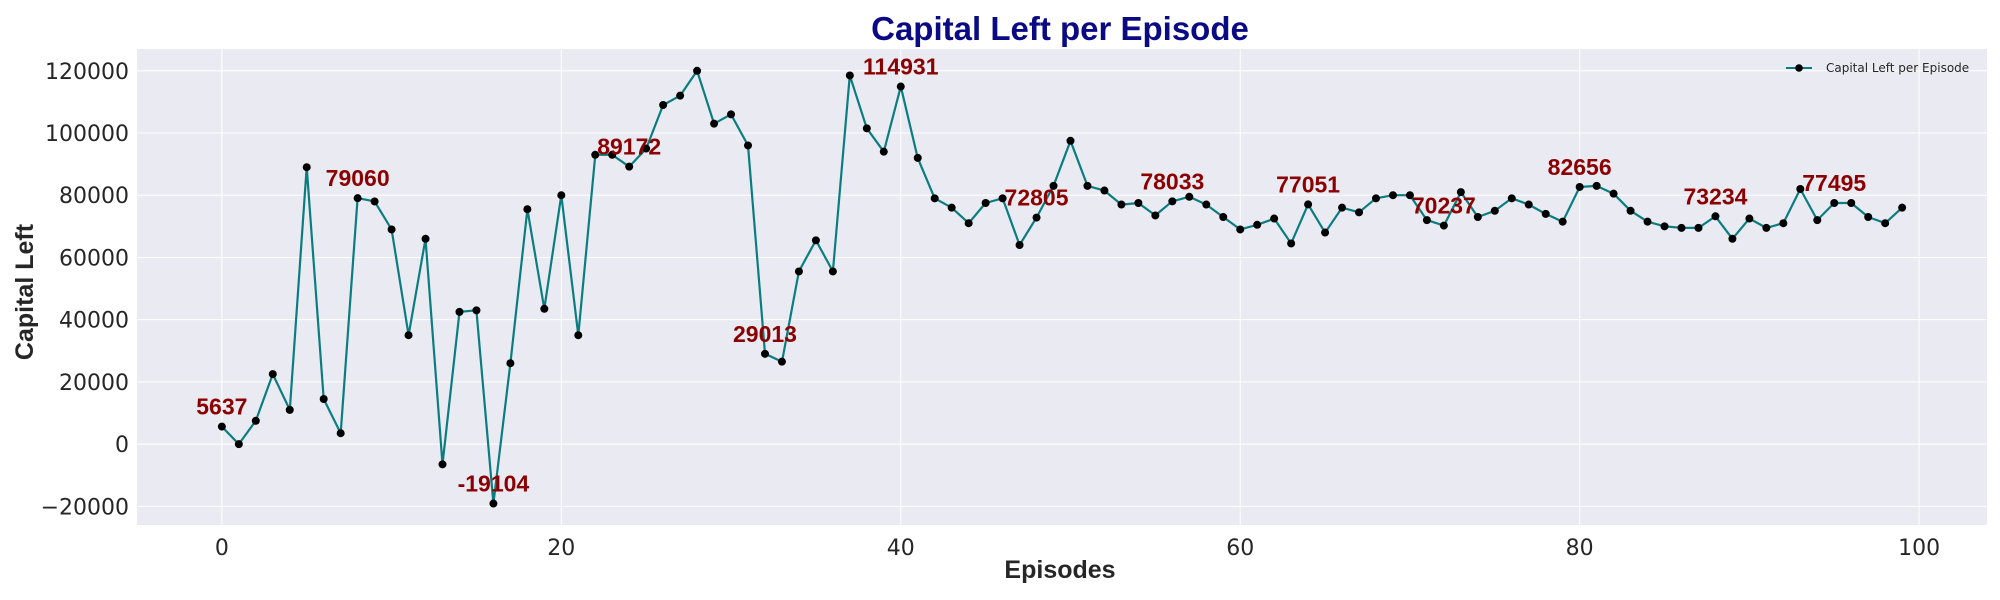  What do you see at coordinates (87, 134) in the screenshot?
I see `y-tick-label: 100000` at bounding box center [87, 134].